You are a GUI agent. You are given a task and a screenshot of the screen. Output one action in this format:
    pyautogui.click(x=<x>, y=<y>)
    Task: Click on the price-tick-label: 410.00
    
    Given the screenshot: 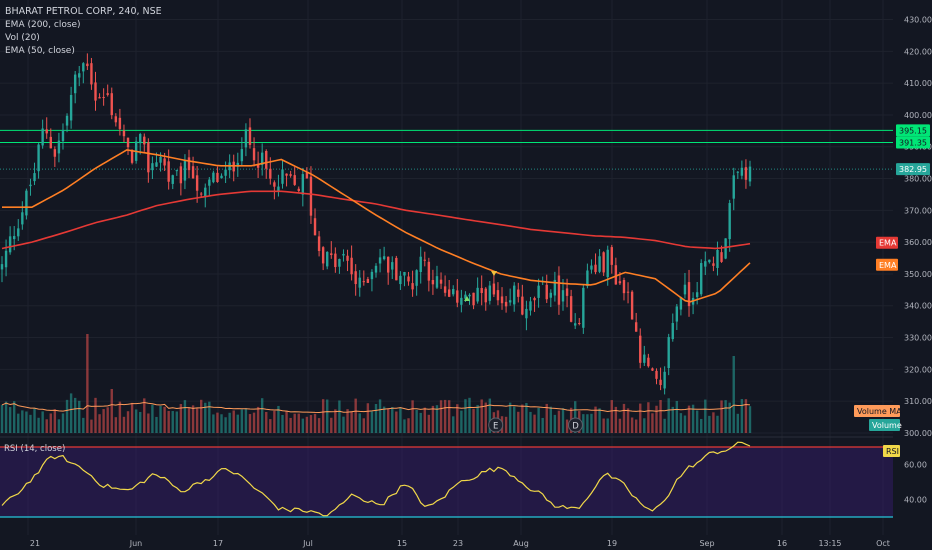 What is the action you would take?
    pyautogui.click(x=918, y=83)
    